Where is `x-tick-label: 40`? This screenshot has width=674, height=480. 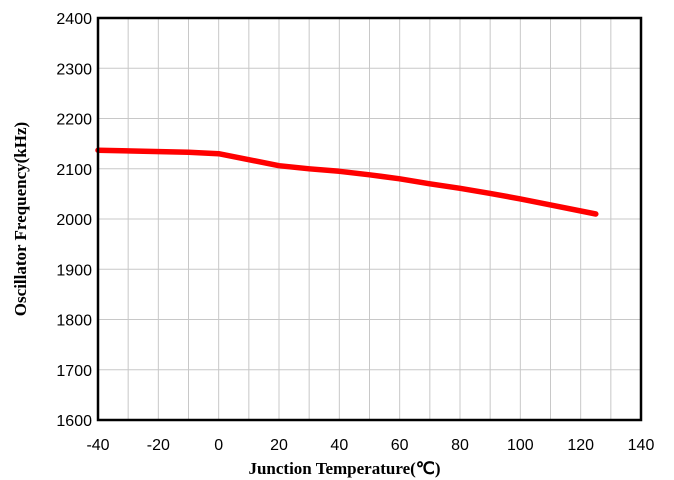
x-tick-label: 40 is located at coordinates (339, 445).